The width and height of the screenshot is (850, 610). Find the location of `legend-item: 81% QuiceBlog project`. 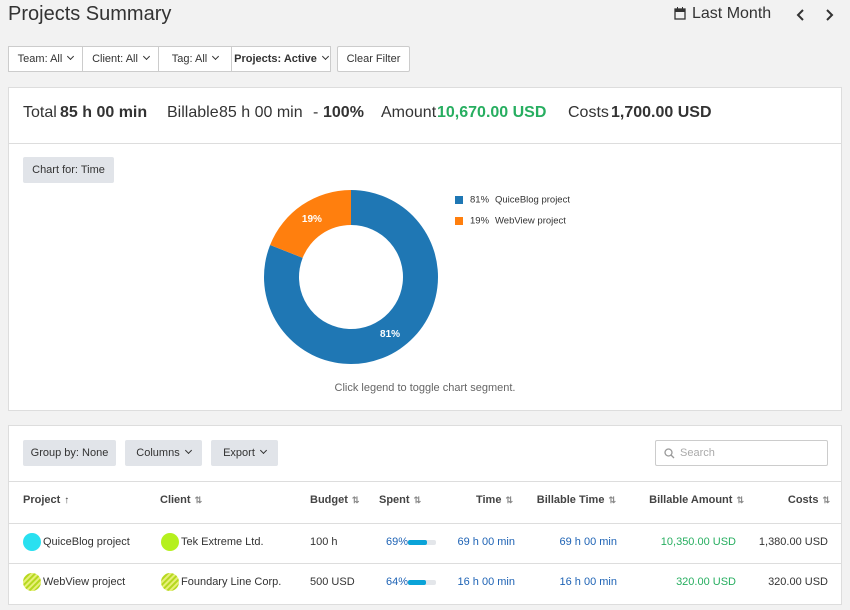

legend-item: 81% QuiceBlog project is located at coordinates (512, 200).